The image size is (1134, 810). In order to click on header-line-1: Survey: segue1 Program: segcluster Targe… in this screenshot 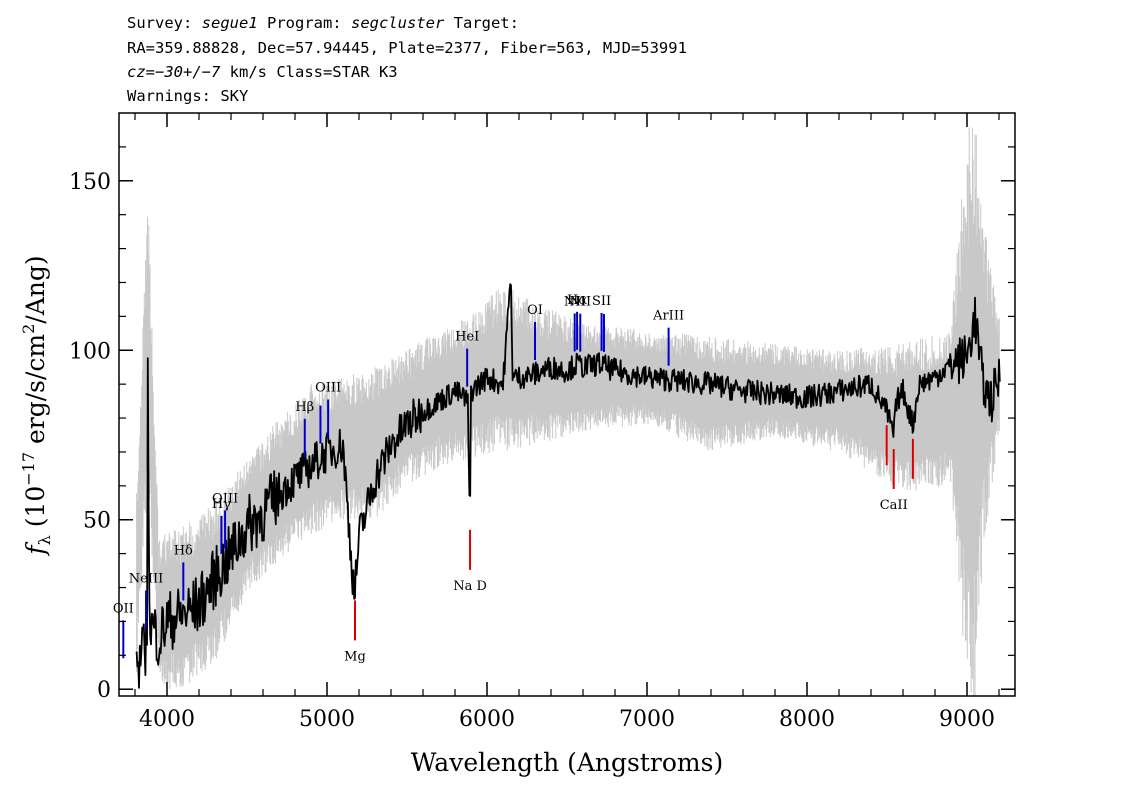, I will do `click(323, 23)`.